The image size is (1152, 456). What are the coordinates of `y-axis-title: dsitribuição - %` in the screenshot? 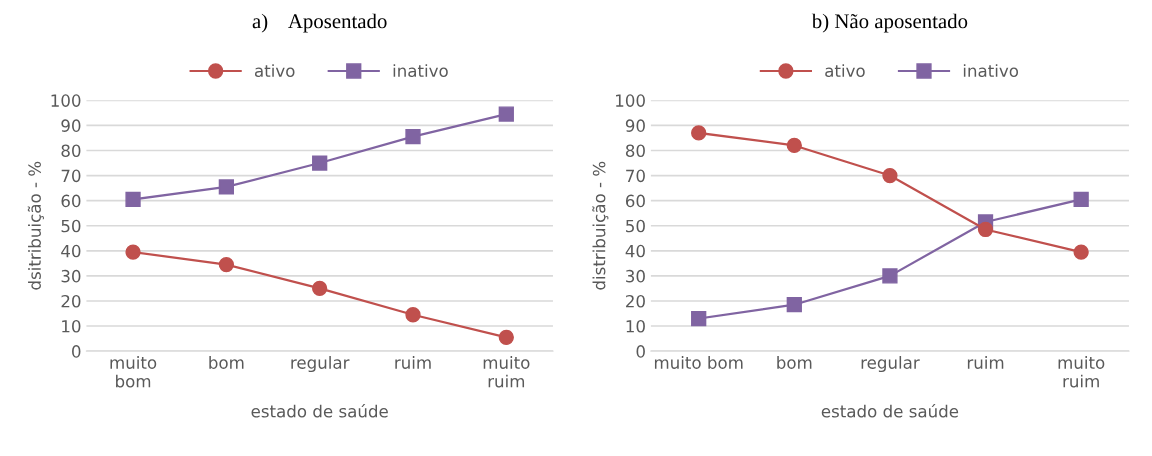 It's located at (35, 225).